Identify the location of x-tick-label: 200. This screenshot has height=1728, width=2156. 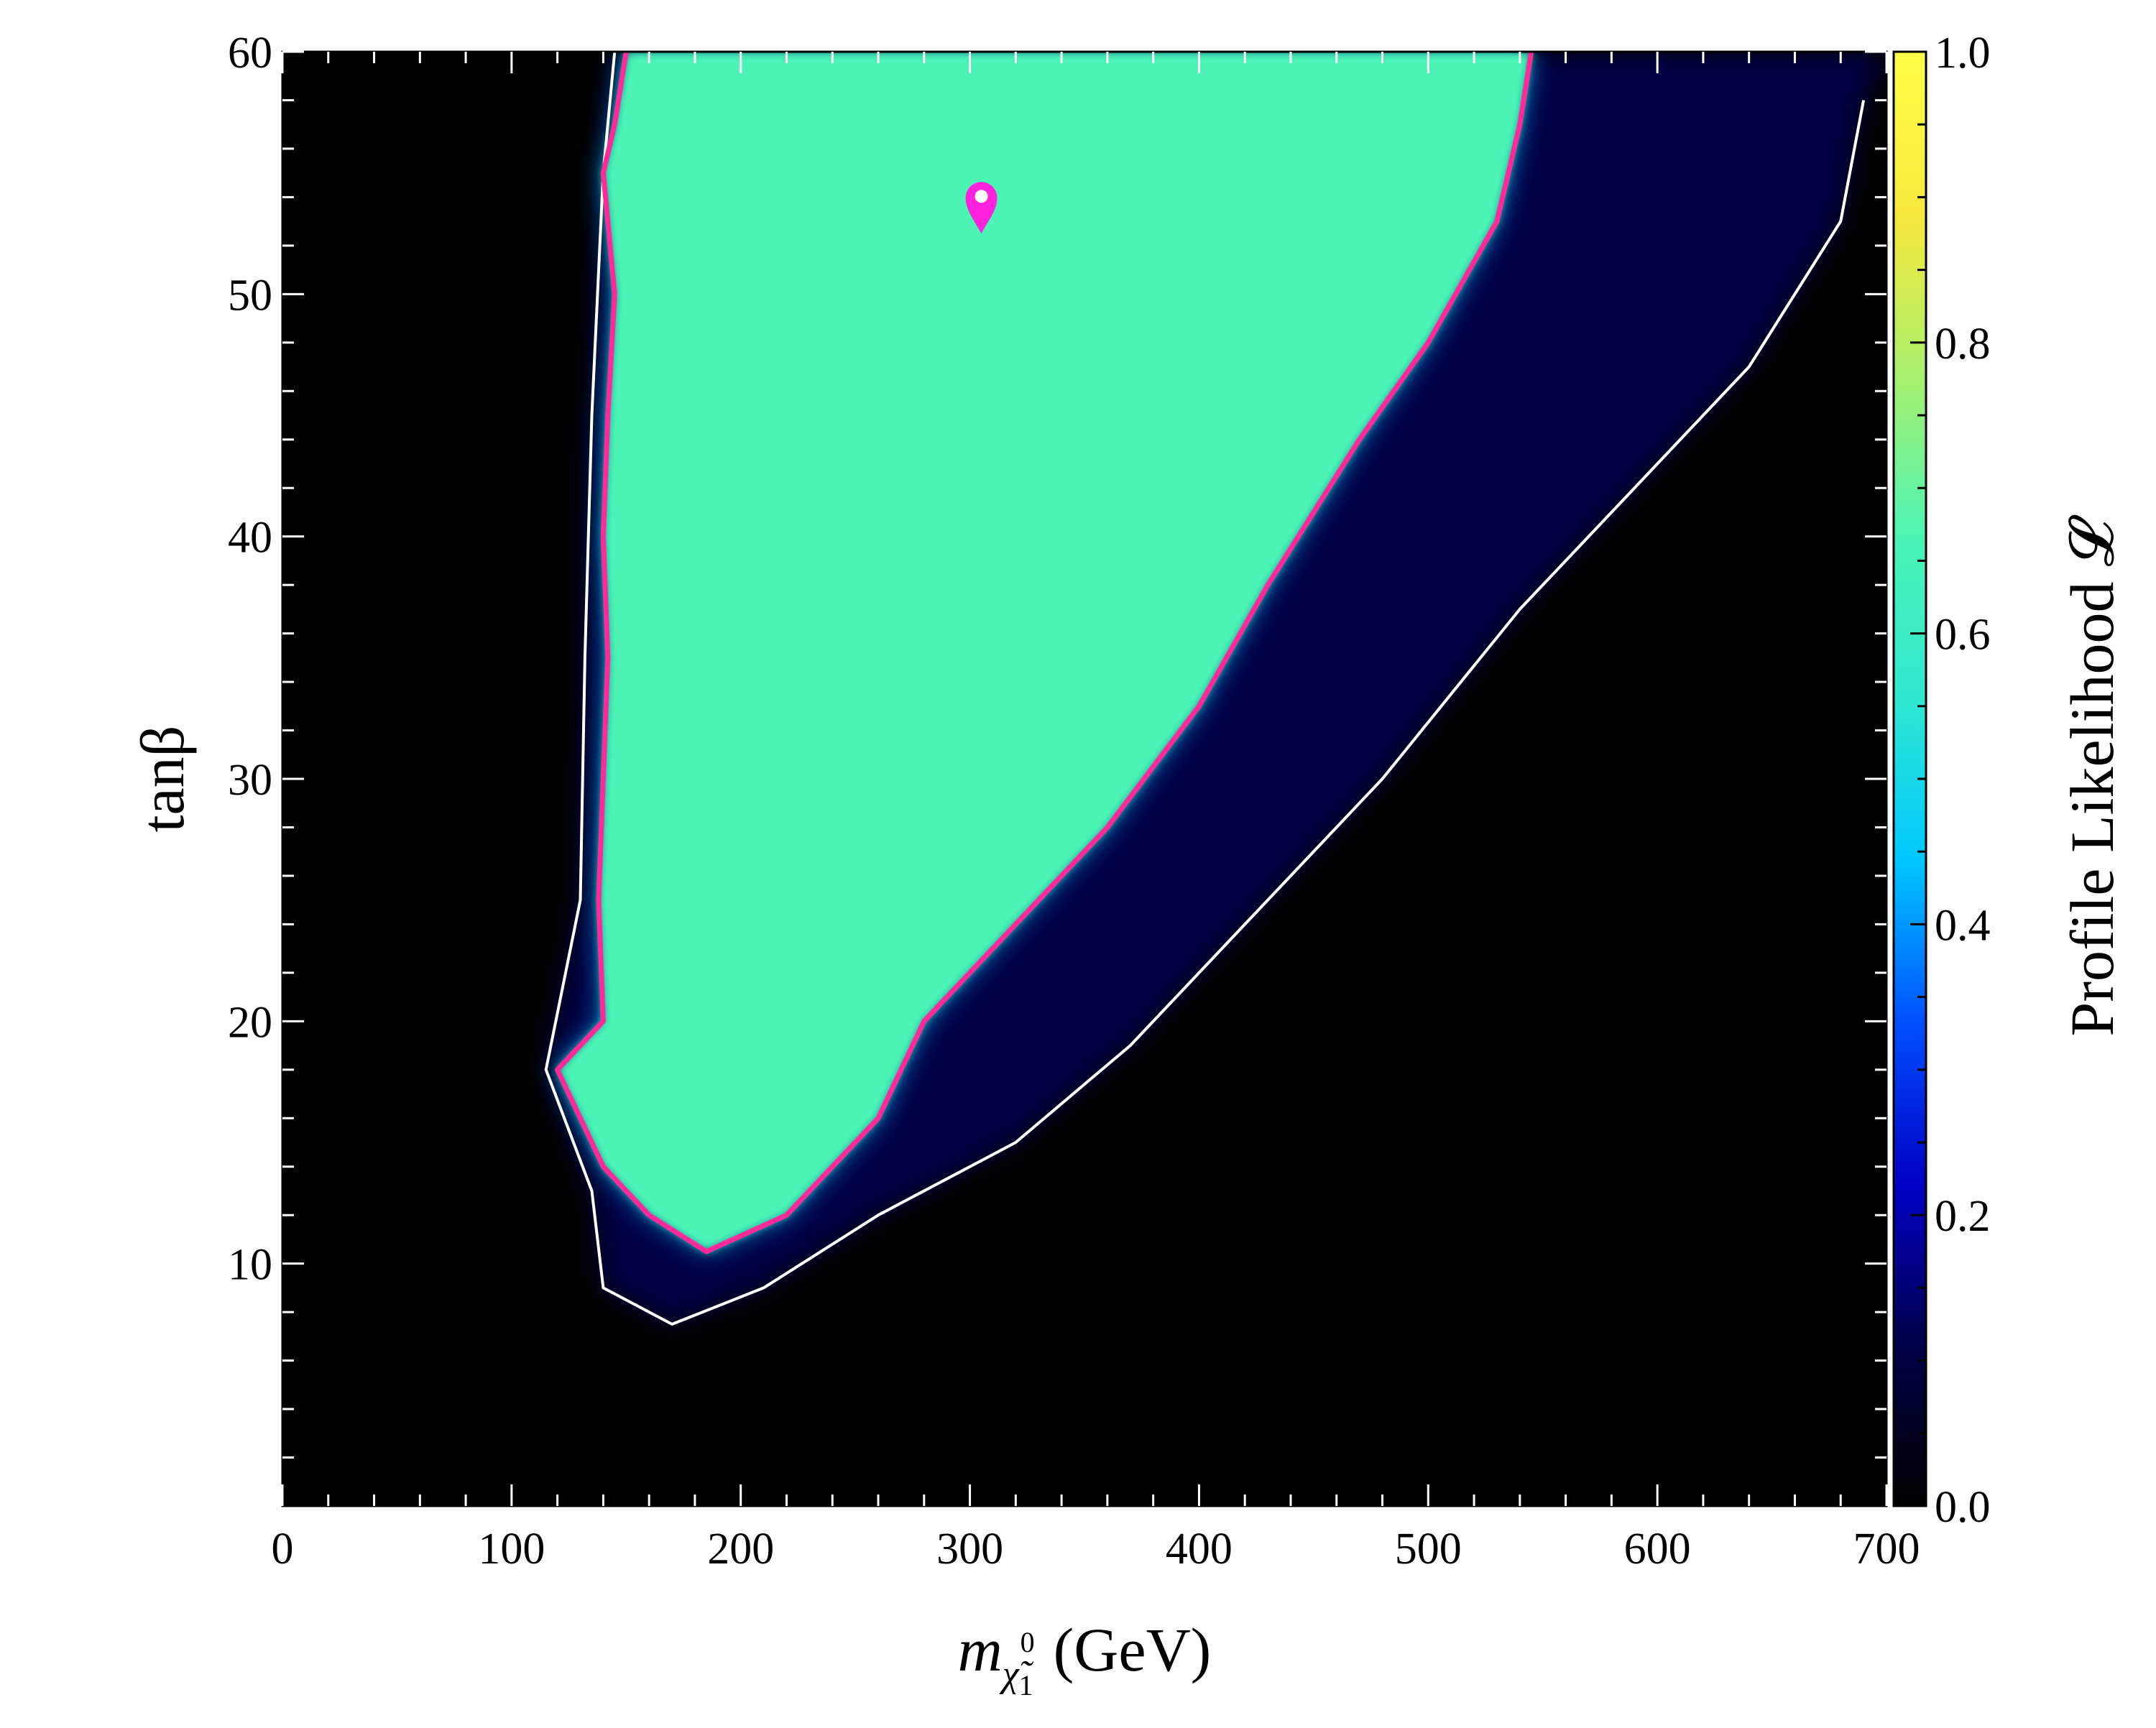
(741, 1550).